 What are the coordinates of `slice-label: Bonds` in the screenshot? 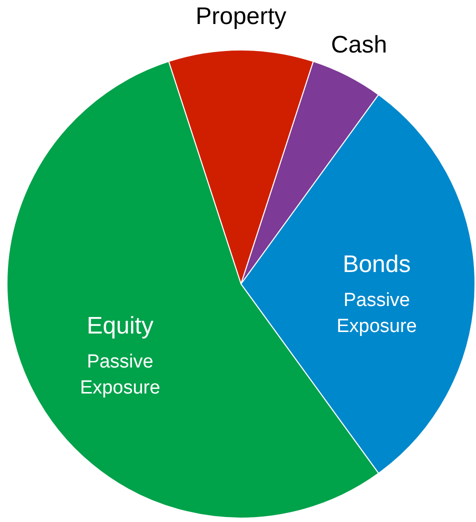 It's located at (376, 264).